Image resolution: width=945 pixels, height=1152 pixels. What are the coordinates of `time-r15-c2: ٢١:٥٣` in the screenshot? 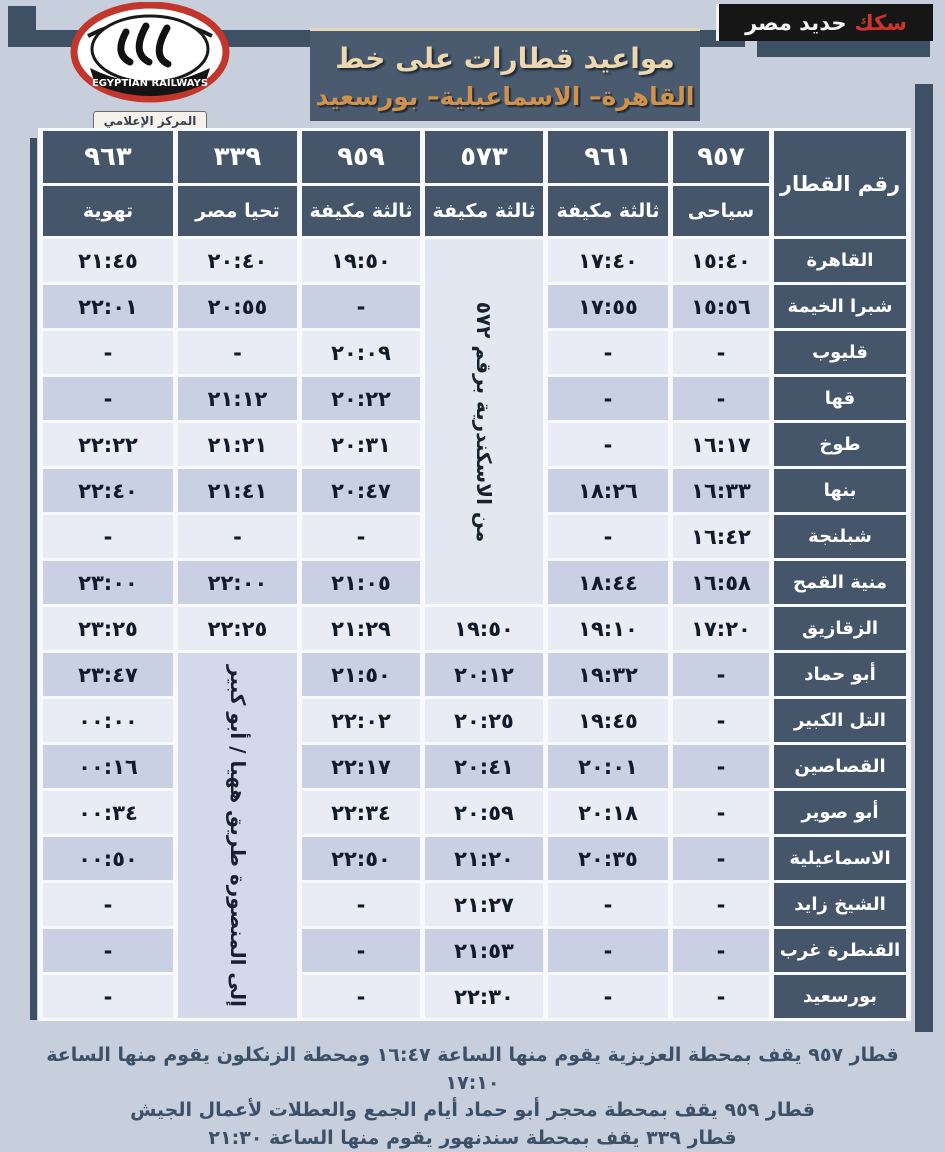 It's located at (484, 950).